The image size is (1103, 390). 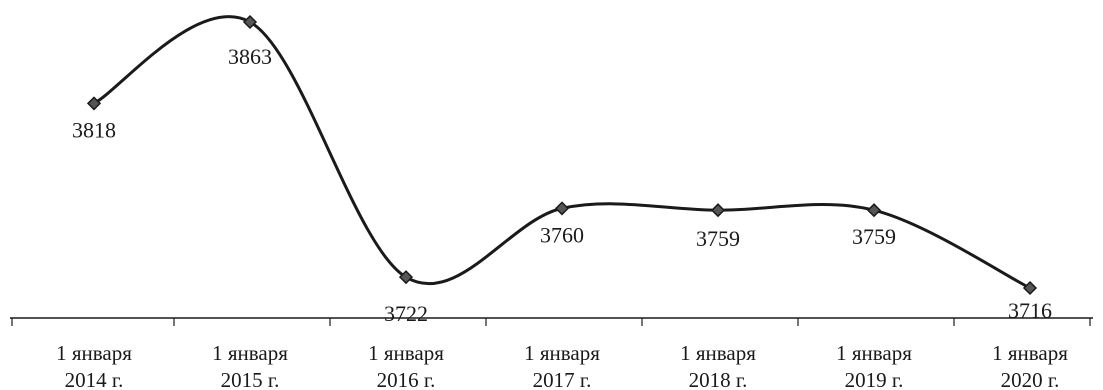 I want to click on data-label: 3722, so click(x=406, y=313).